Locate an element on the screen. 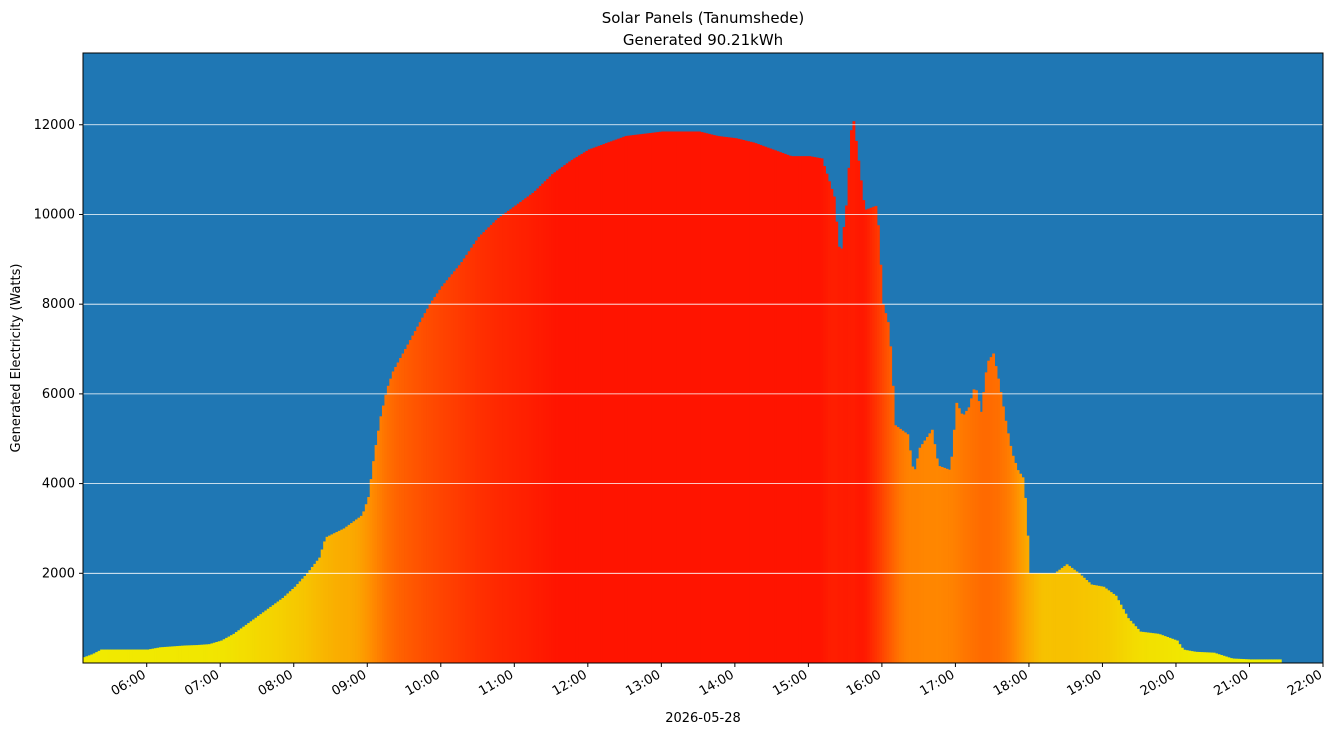  y-tick-label: 2000 is located at coordinates (58, 573).